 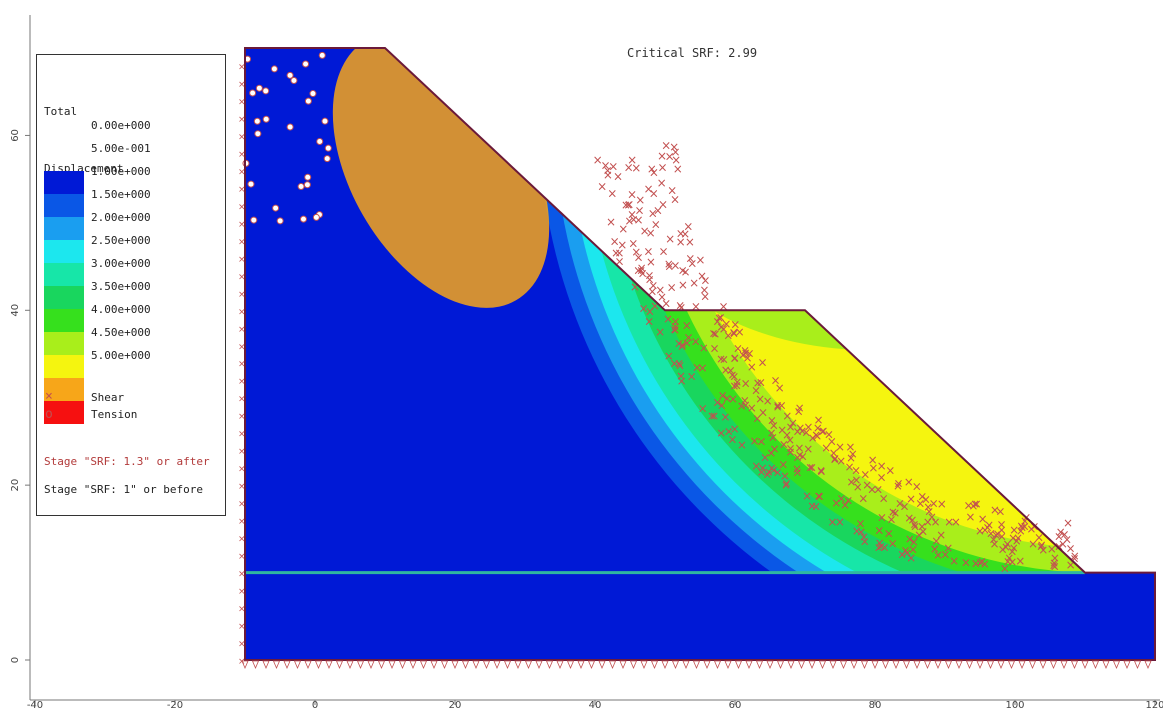 What do you see at coordinates (455, 705) in the screenshot?
I see `x-tick-label: 20` at bounding box center [455, 705].